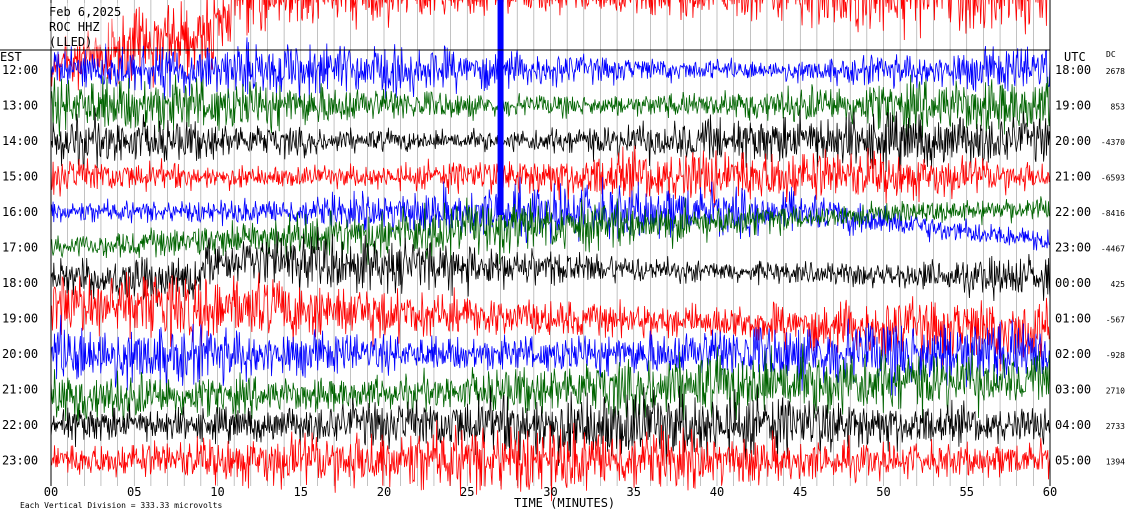 The height and width of the screenshot is (519, 1130). I want to click on est-time-label: 15:00, so click(20, 177).